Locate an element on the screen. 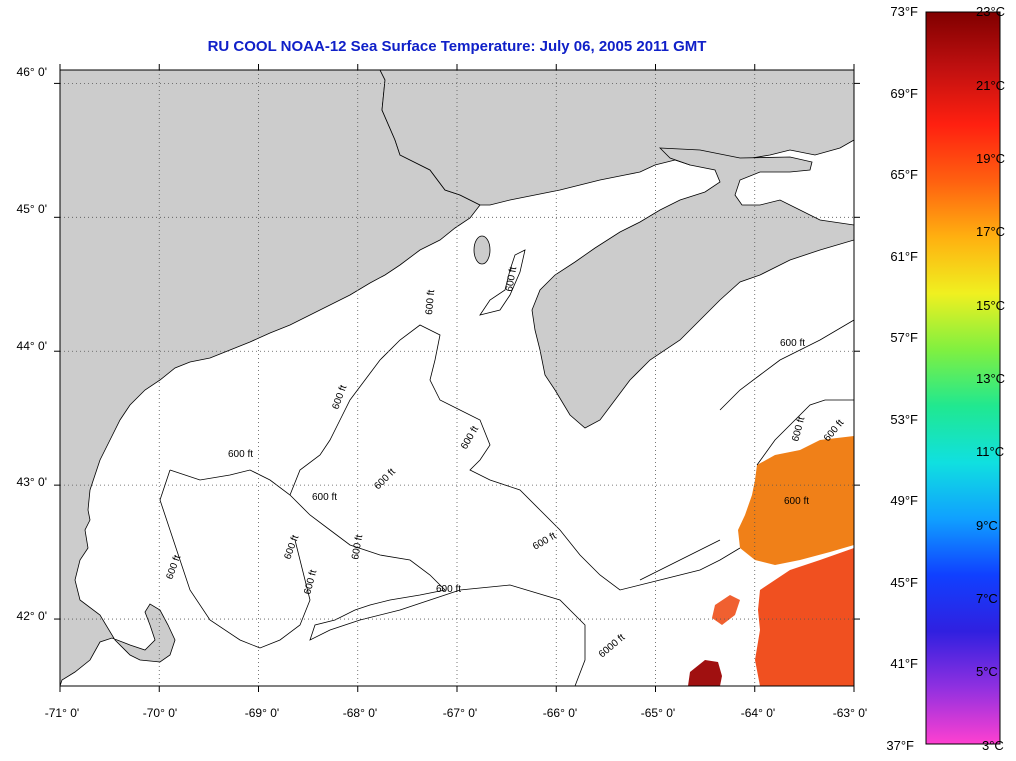 This screenshot has height=761, width=1016. land-cape-breton is located at coordinates (692, 288).